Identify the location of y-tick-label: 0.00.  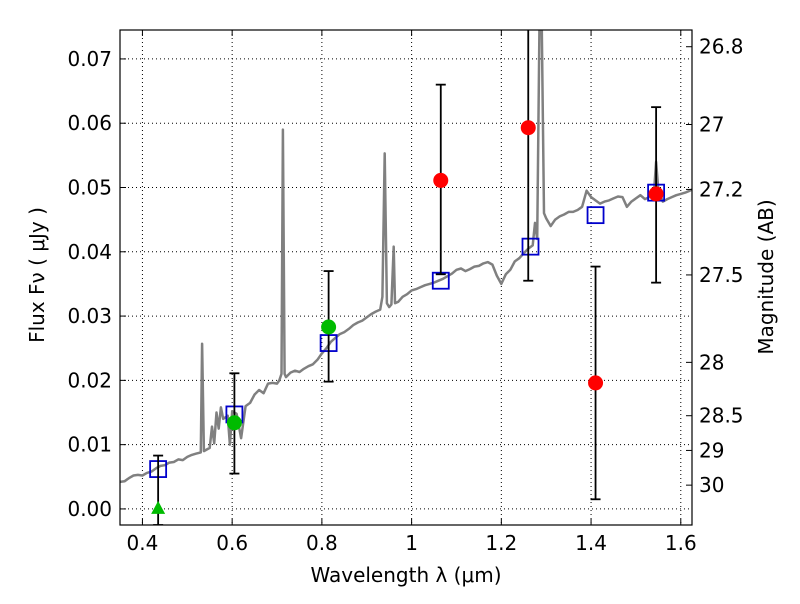
(89, 509).